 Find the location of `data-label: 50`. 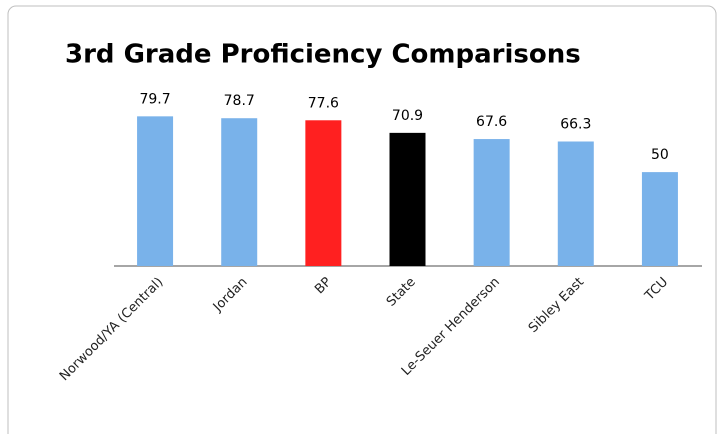

data-label: 50 is located at coordinates (660, 155).